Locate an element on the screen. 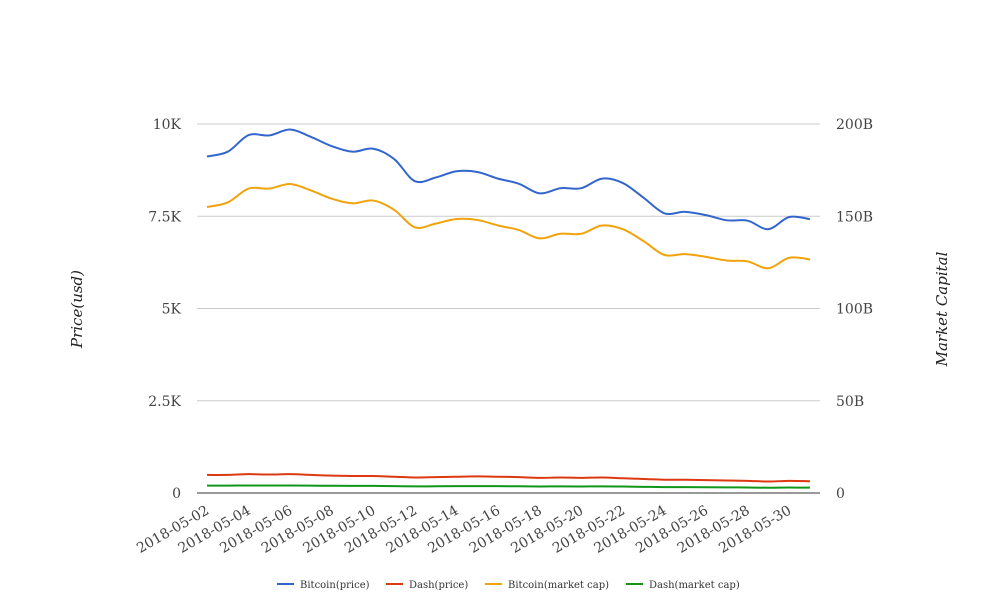 The width and height of the screenshot is (1008, 616). series-line-bitcoin-price is located at coordinates (508, 179).